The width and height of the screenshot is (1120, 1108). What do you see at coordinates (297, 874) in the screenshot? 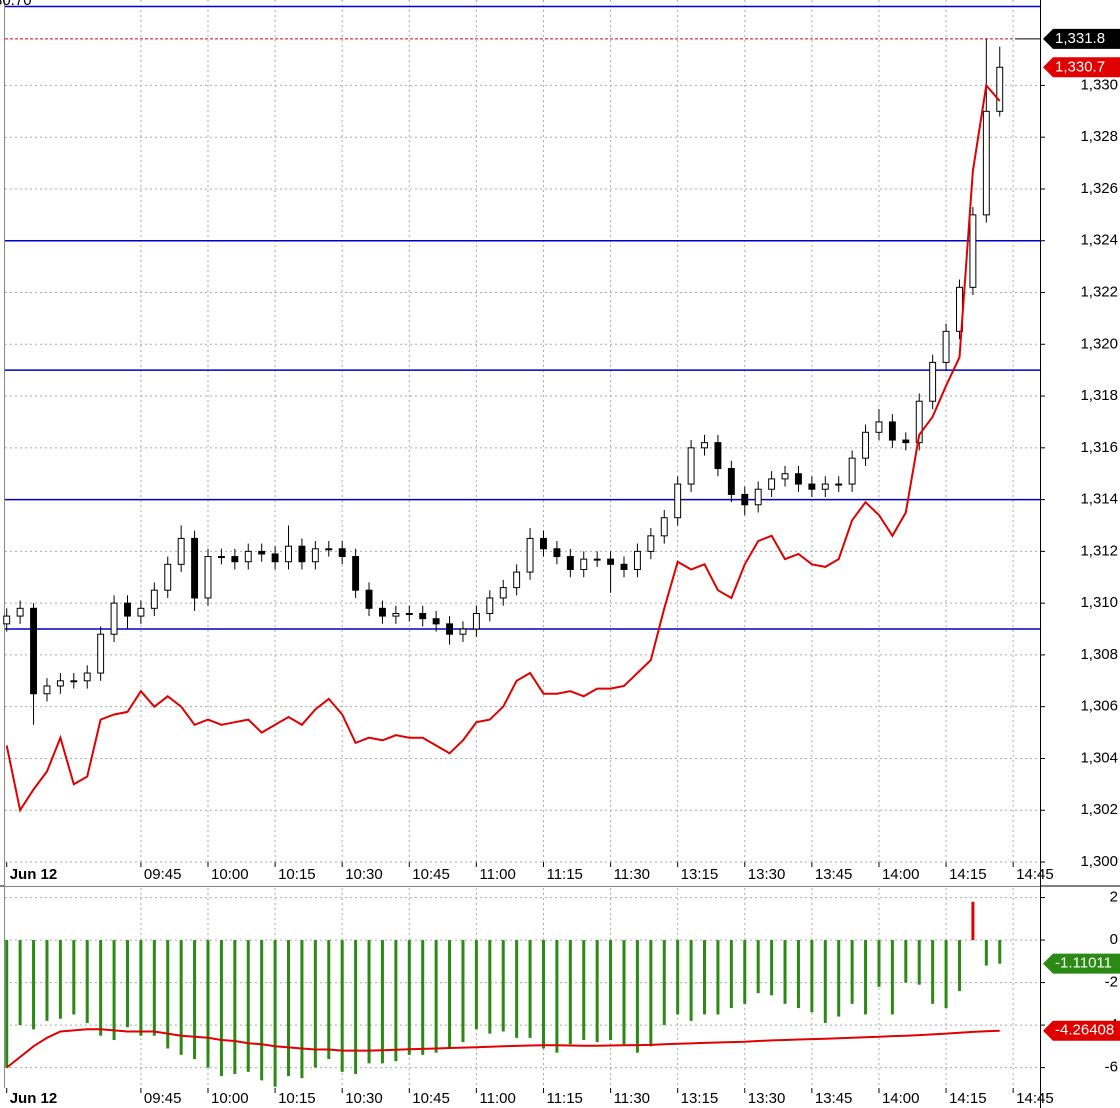
I see `x-tick-label: 10:15` at bounding box center [297, 874].